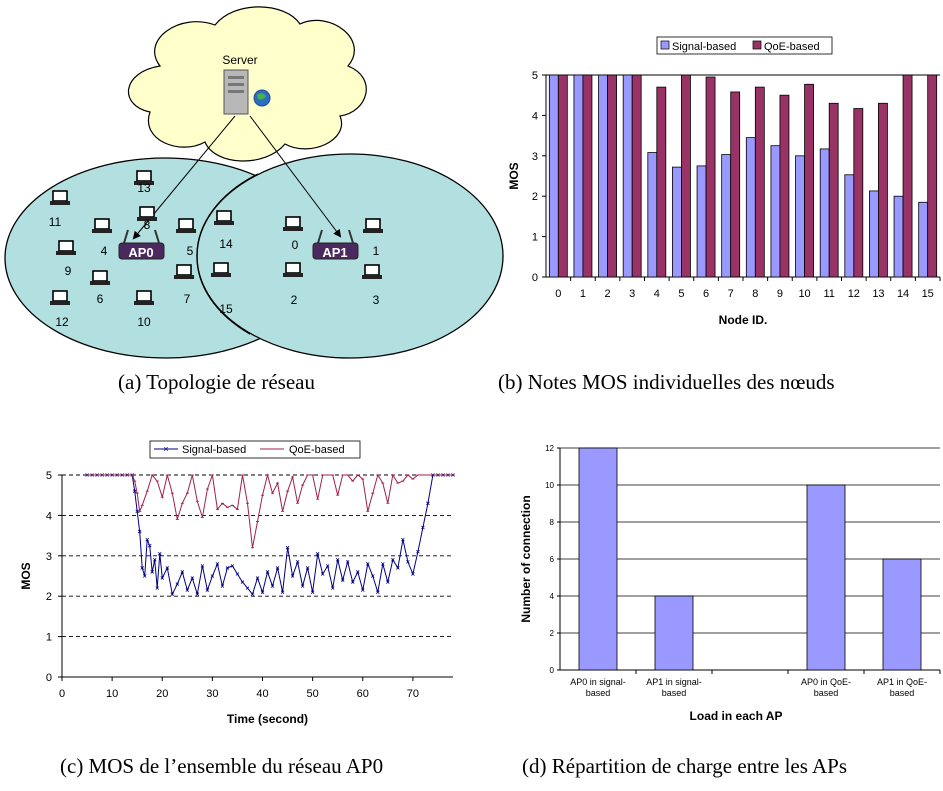 This screenshot has height=791, width=943. Describe the element at coordinates (49, 597) in the screenshot. I see `y-tick-label: 2` at that location.